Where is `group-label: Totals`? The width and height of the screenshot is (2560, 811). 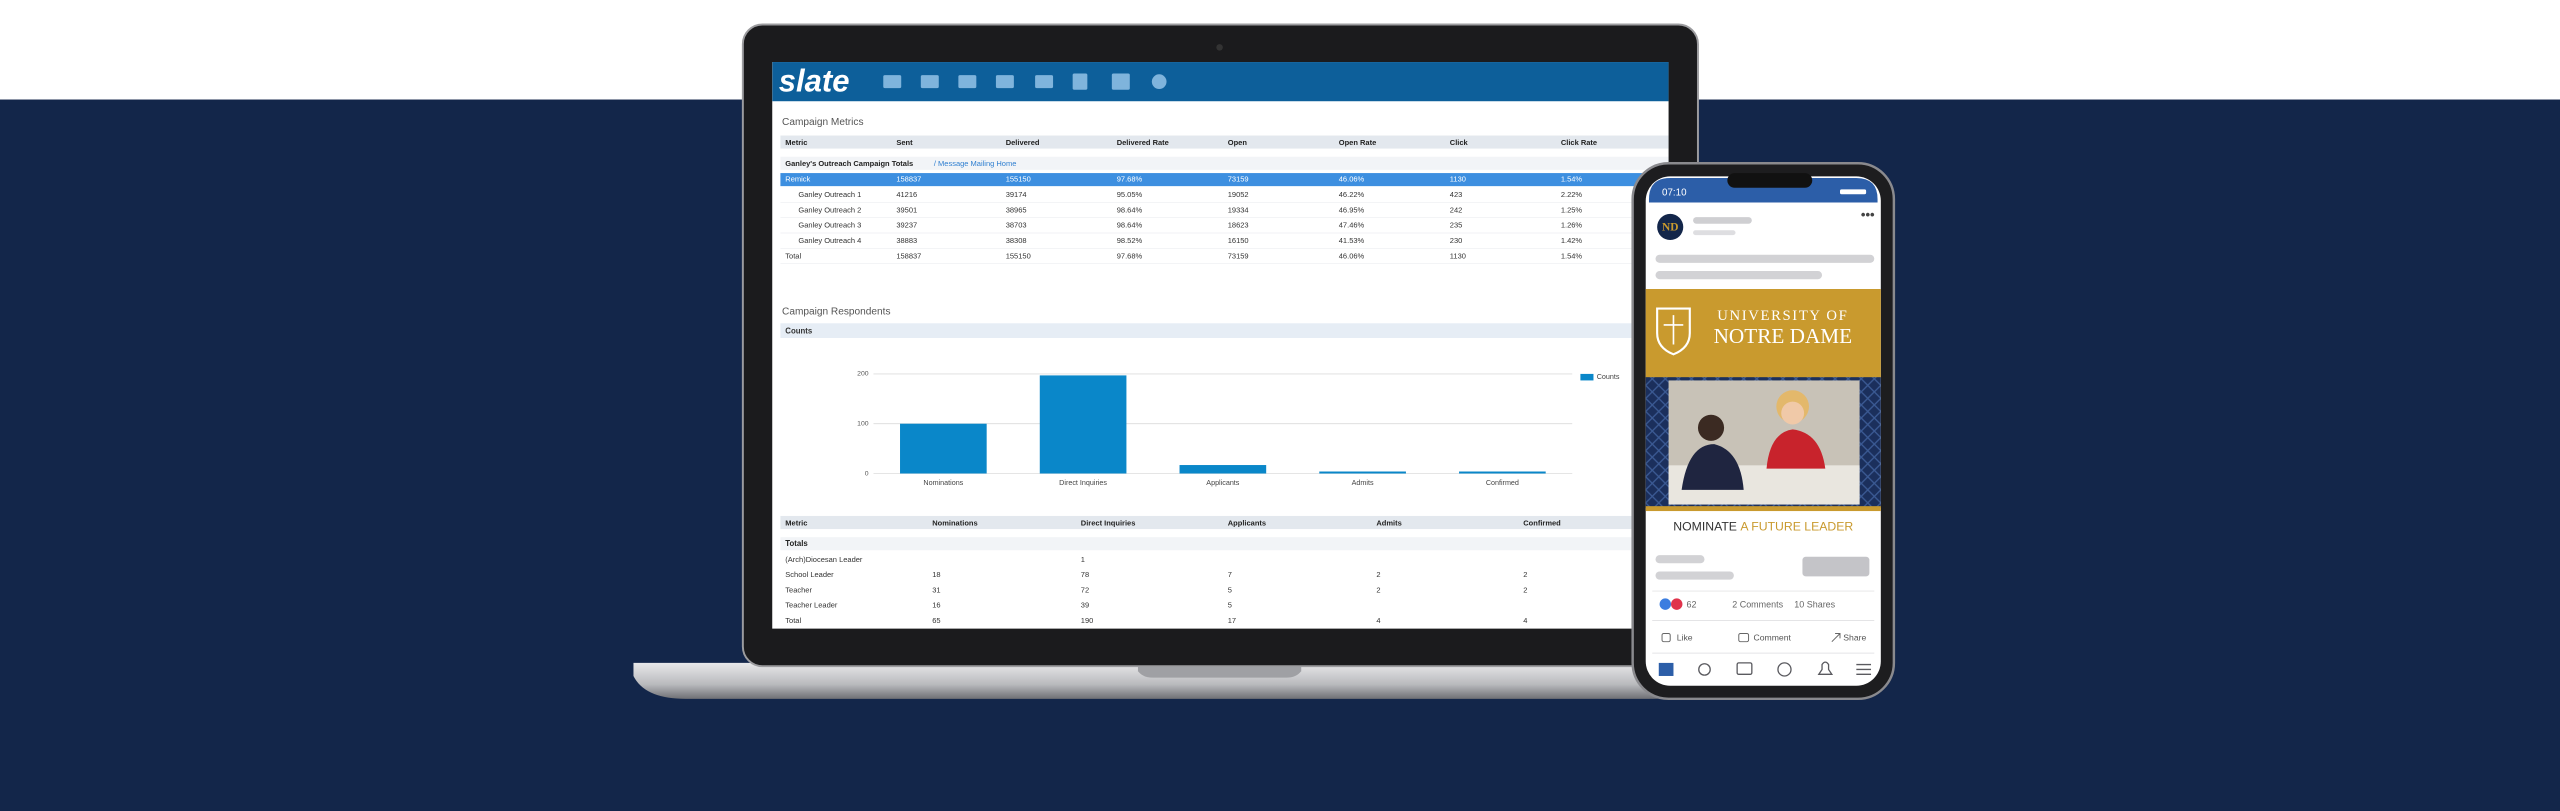
group-label: Totals is located at coordinates (796, 543).